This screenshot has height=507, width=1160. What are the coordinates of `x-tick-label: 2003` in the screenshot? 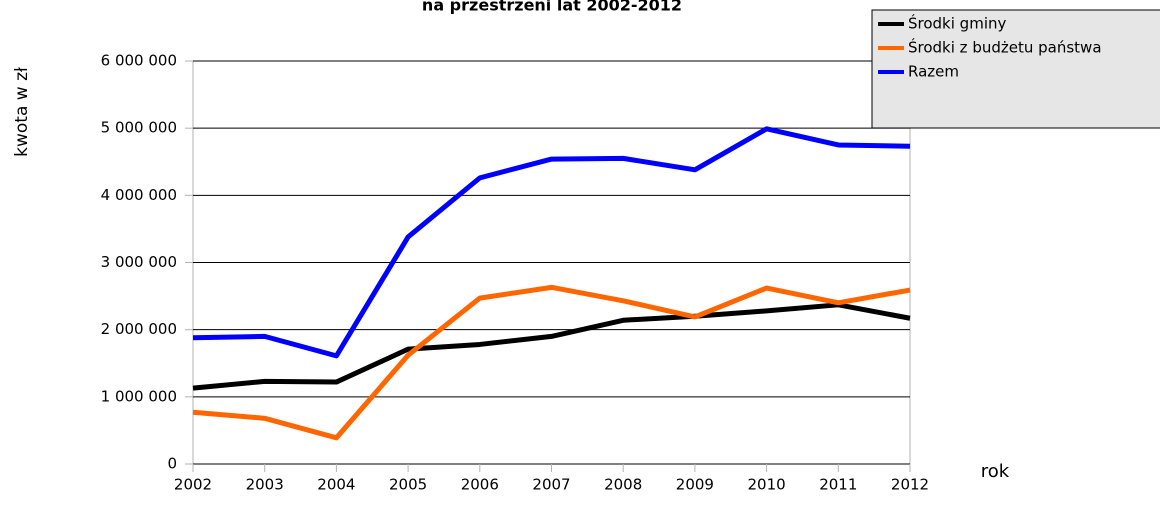 It's located at (265, 485).